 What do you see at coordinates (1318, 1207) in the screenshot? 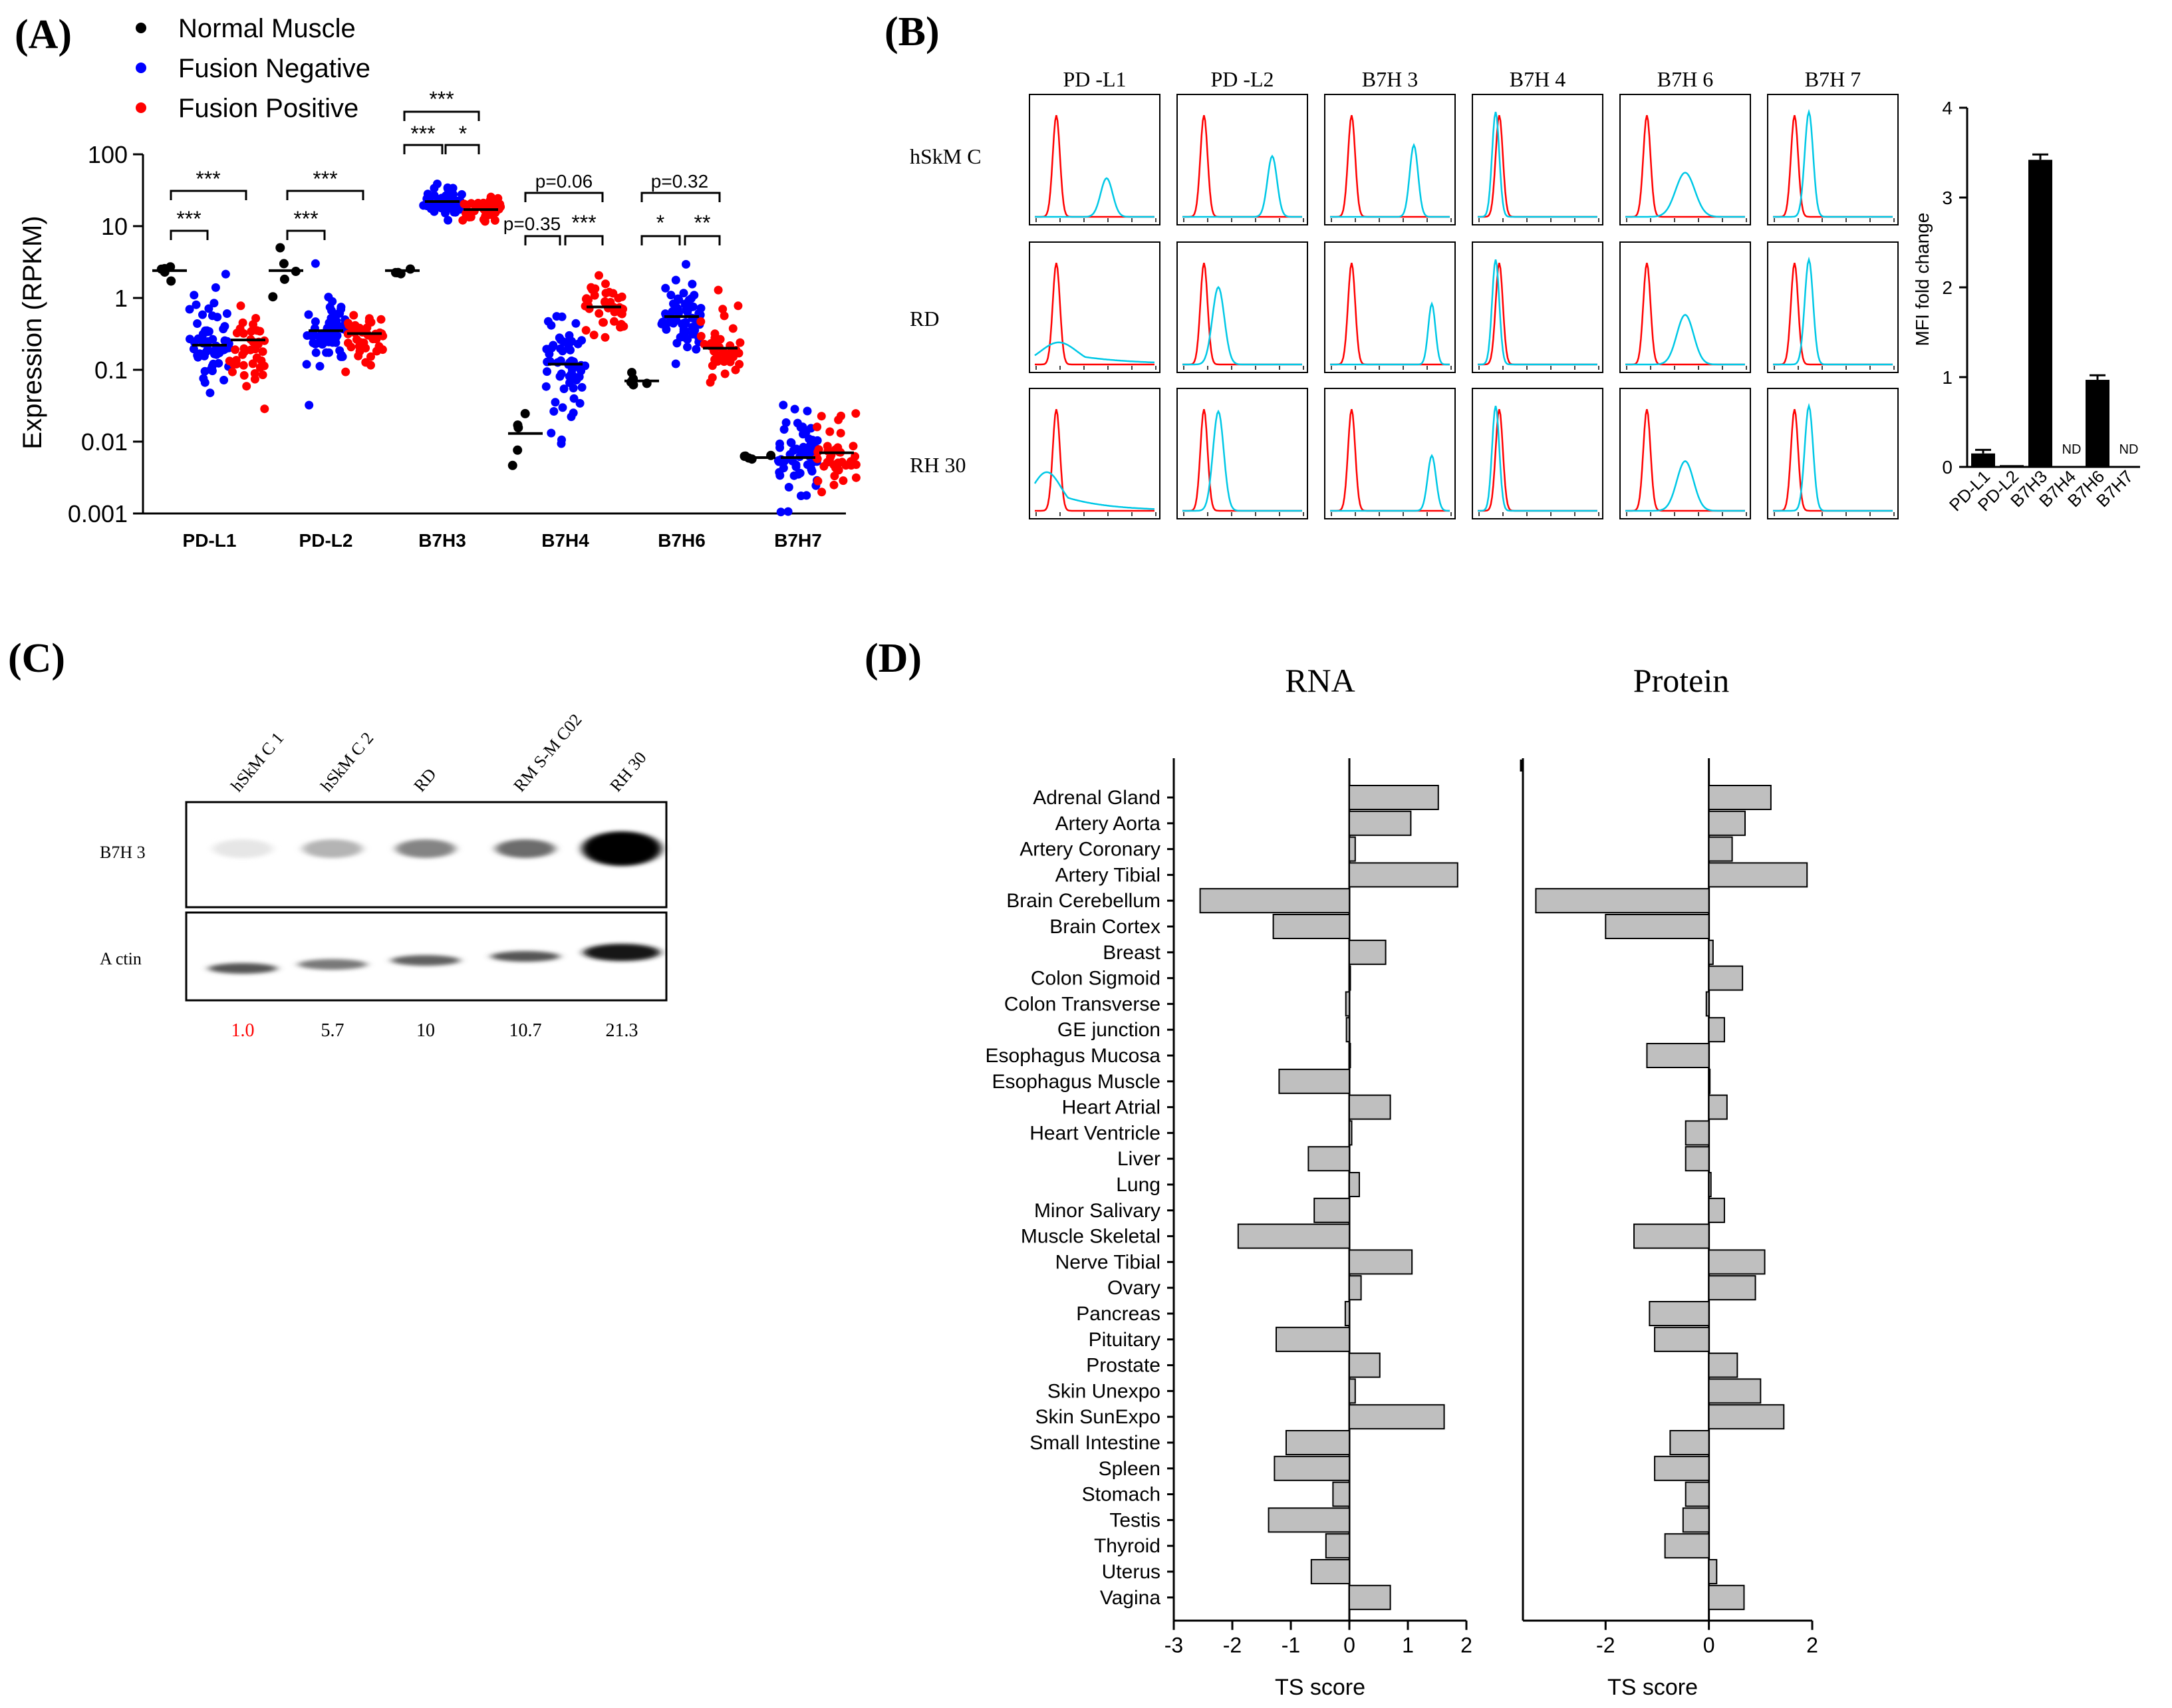
I see `rna-ts-score-bars: -3 -2 -1 0 1 2` at bounding box center [1318, 1207].